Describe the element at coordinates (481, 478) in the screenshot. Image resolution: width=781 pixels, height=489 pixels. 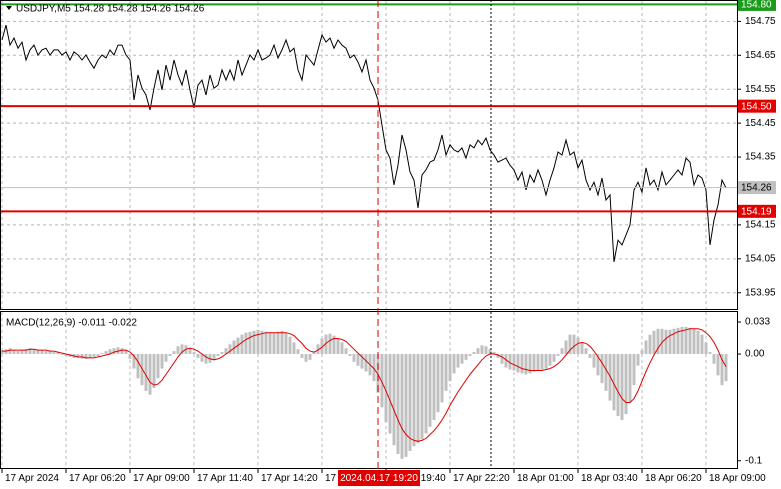
I see `x-tick-label: 17 Apr 22:20` at that location.